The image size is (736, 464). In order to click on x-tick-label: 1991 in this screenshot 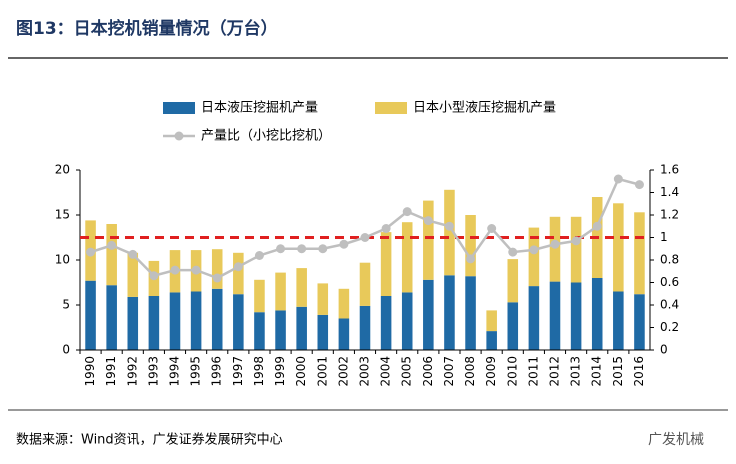, I will do `click(111, 371)`.